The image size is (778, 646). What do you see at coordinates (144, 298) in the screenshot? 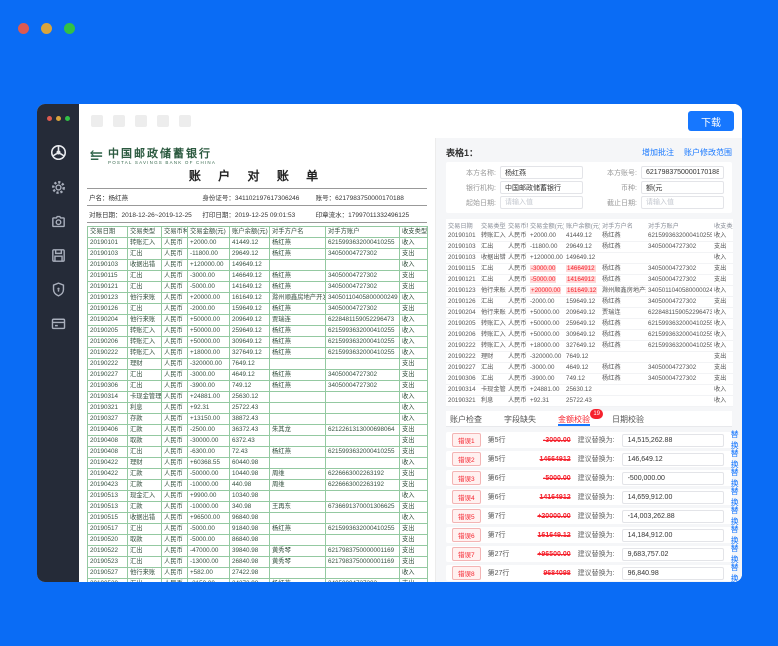
I see `statement-cell: 他行来账` at bounding box center [144, 298].